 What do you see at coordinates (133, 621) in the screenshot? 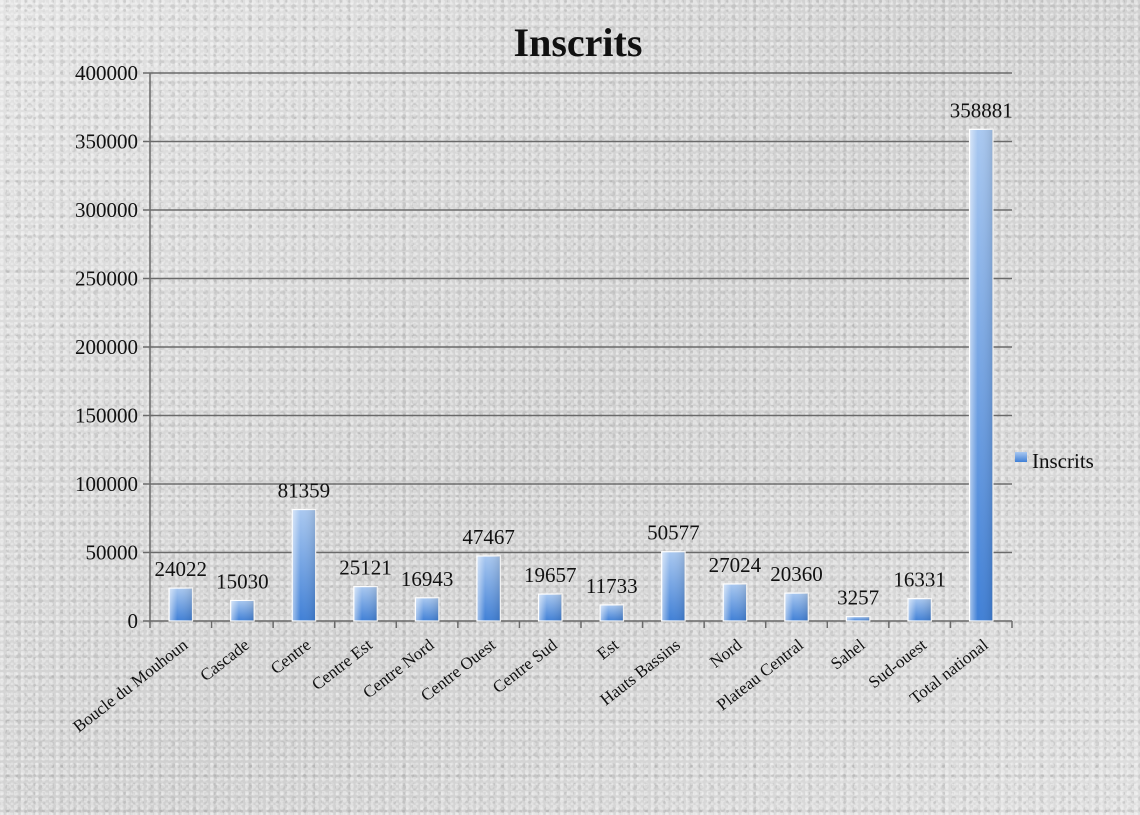
I see `y-tick-label: 0` at bounding box center [133, 621].